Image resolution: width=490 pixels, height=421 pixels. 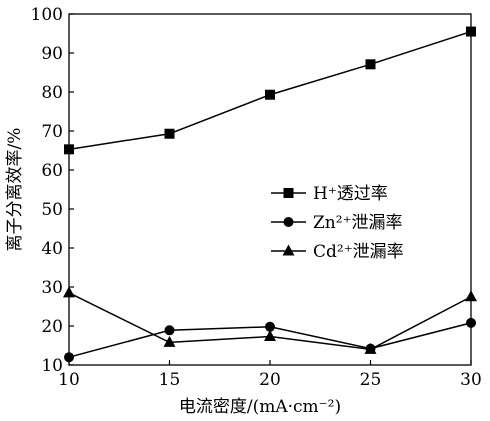 I want to click on legend: H⁺透过率 Zn²⁺泄漏率 Cd²⁺泄漏率, so click(x=337, y=223).